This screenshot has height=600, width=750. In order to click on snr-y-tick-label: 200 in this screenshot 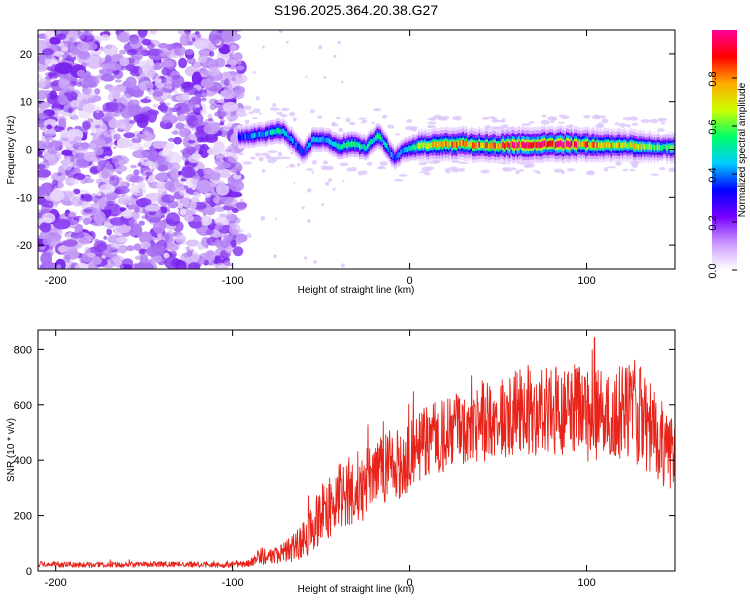, I will do `click(23, 517)`.